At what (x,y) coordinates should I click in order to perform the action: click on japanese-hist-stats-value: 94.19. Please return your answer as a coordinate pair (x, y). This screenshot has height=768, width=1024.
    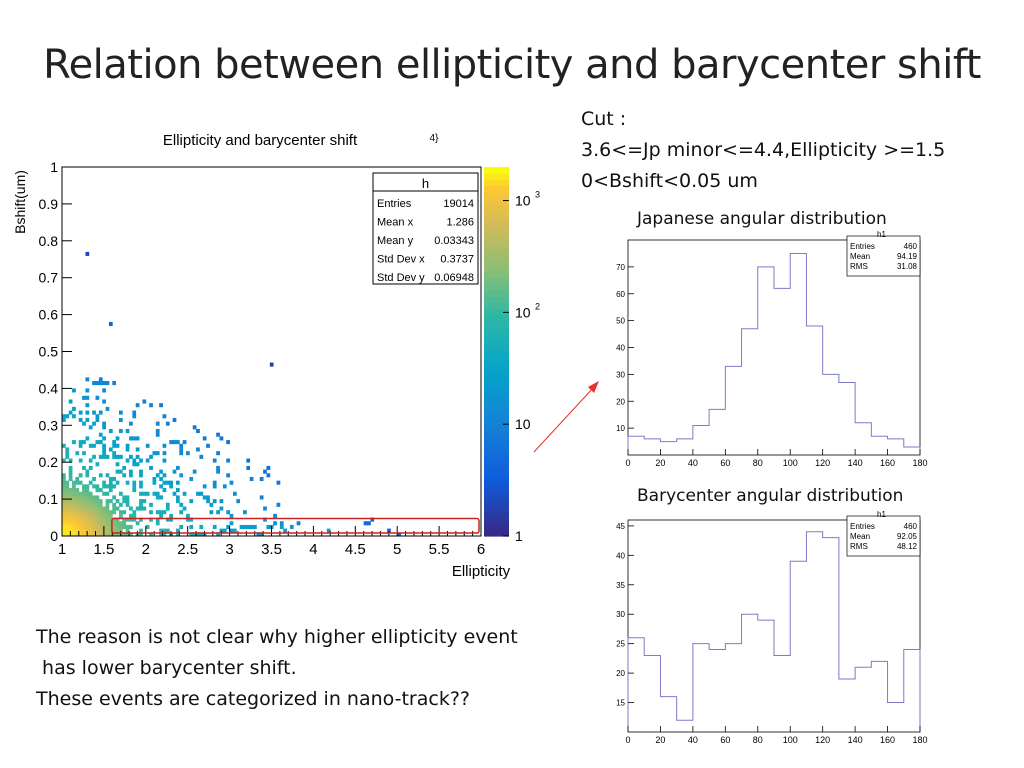
    Looking at the image, I should click on (907, 256).